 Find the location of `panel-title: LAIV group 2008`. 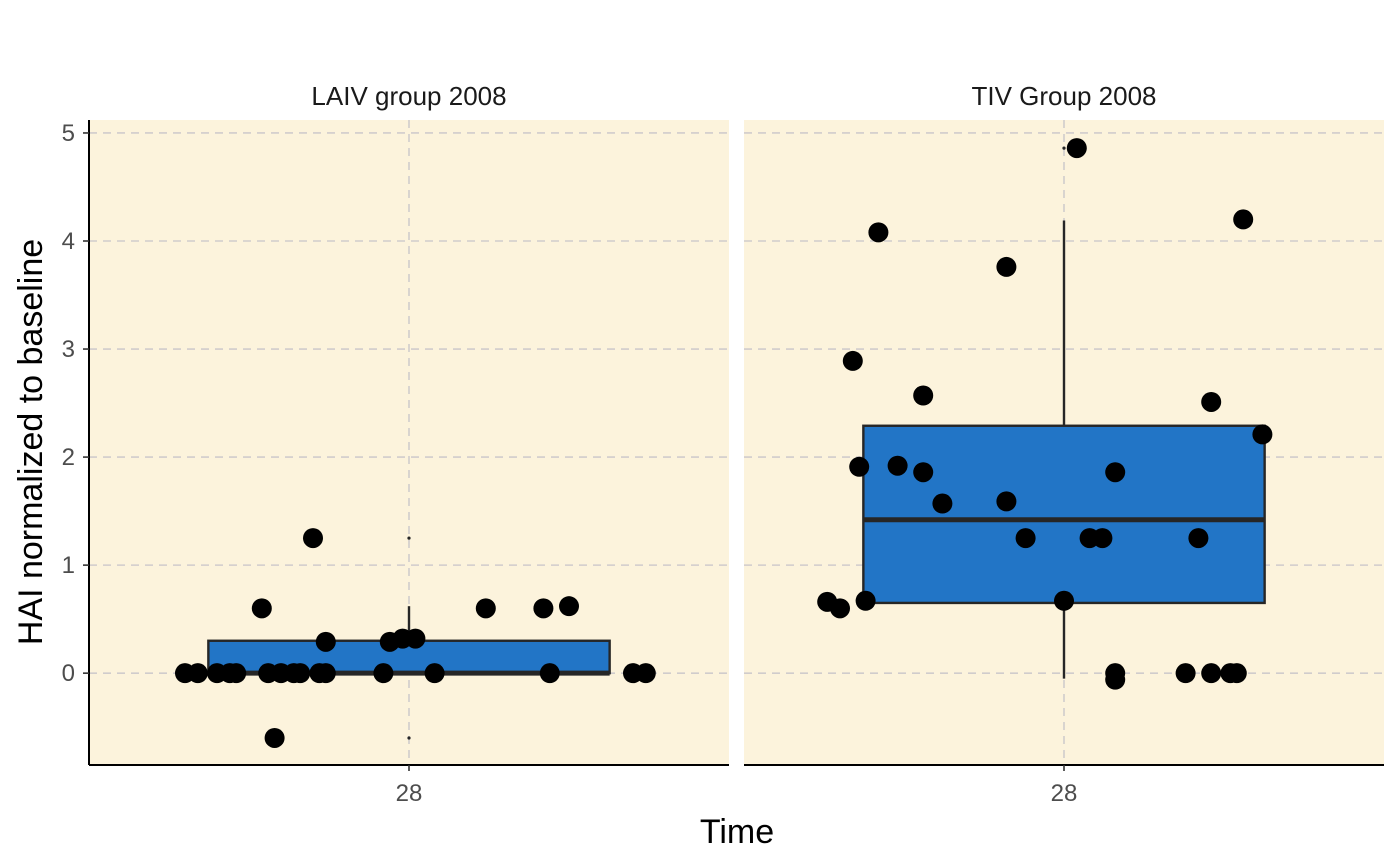

panel-title: LAIV group 2008 is located at coordinates (408, 96).